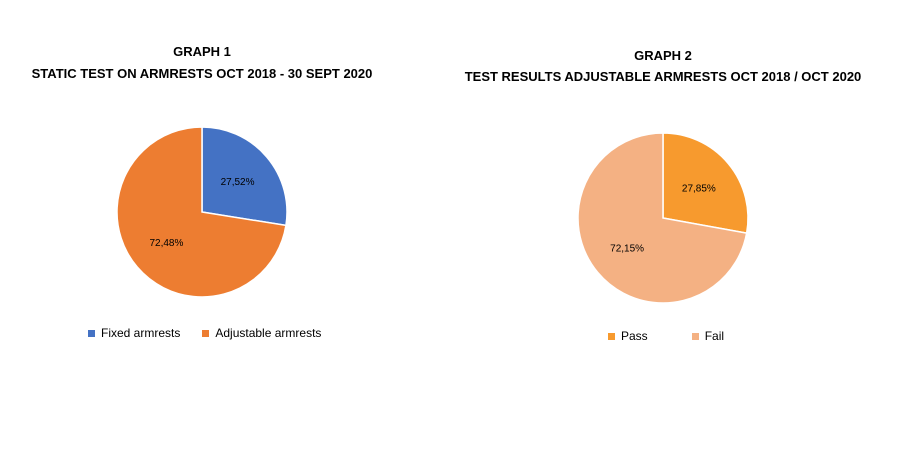 This screenshot has height=458, width=899. I want to click on legend-item-fail: Fail, so click(708, 336).